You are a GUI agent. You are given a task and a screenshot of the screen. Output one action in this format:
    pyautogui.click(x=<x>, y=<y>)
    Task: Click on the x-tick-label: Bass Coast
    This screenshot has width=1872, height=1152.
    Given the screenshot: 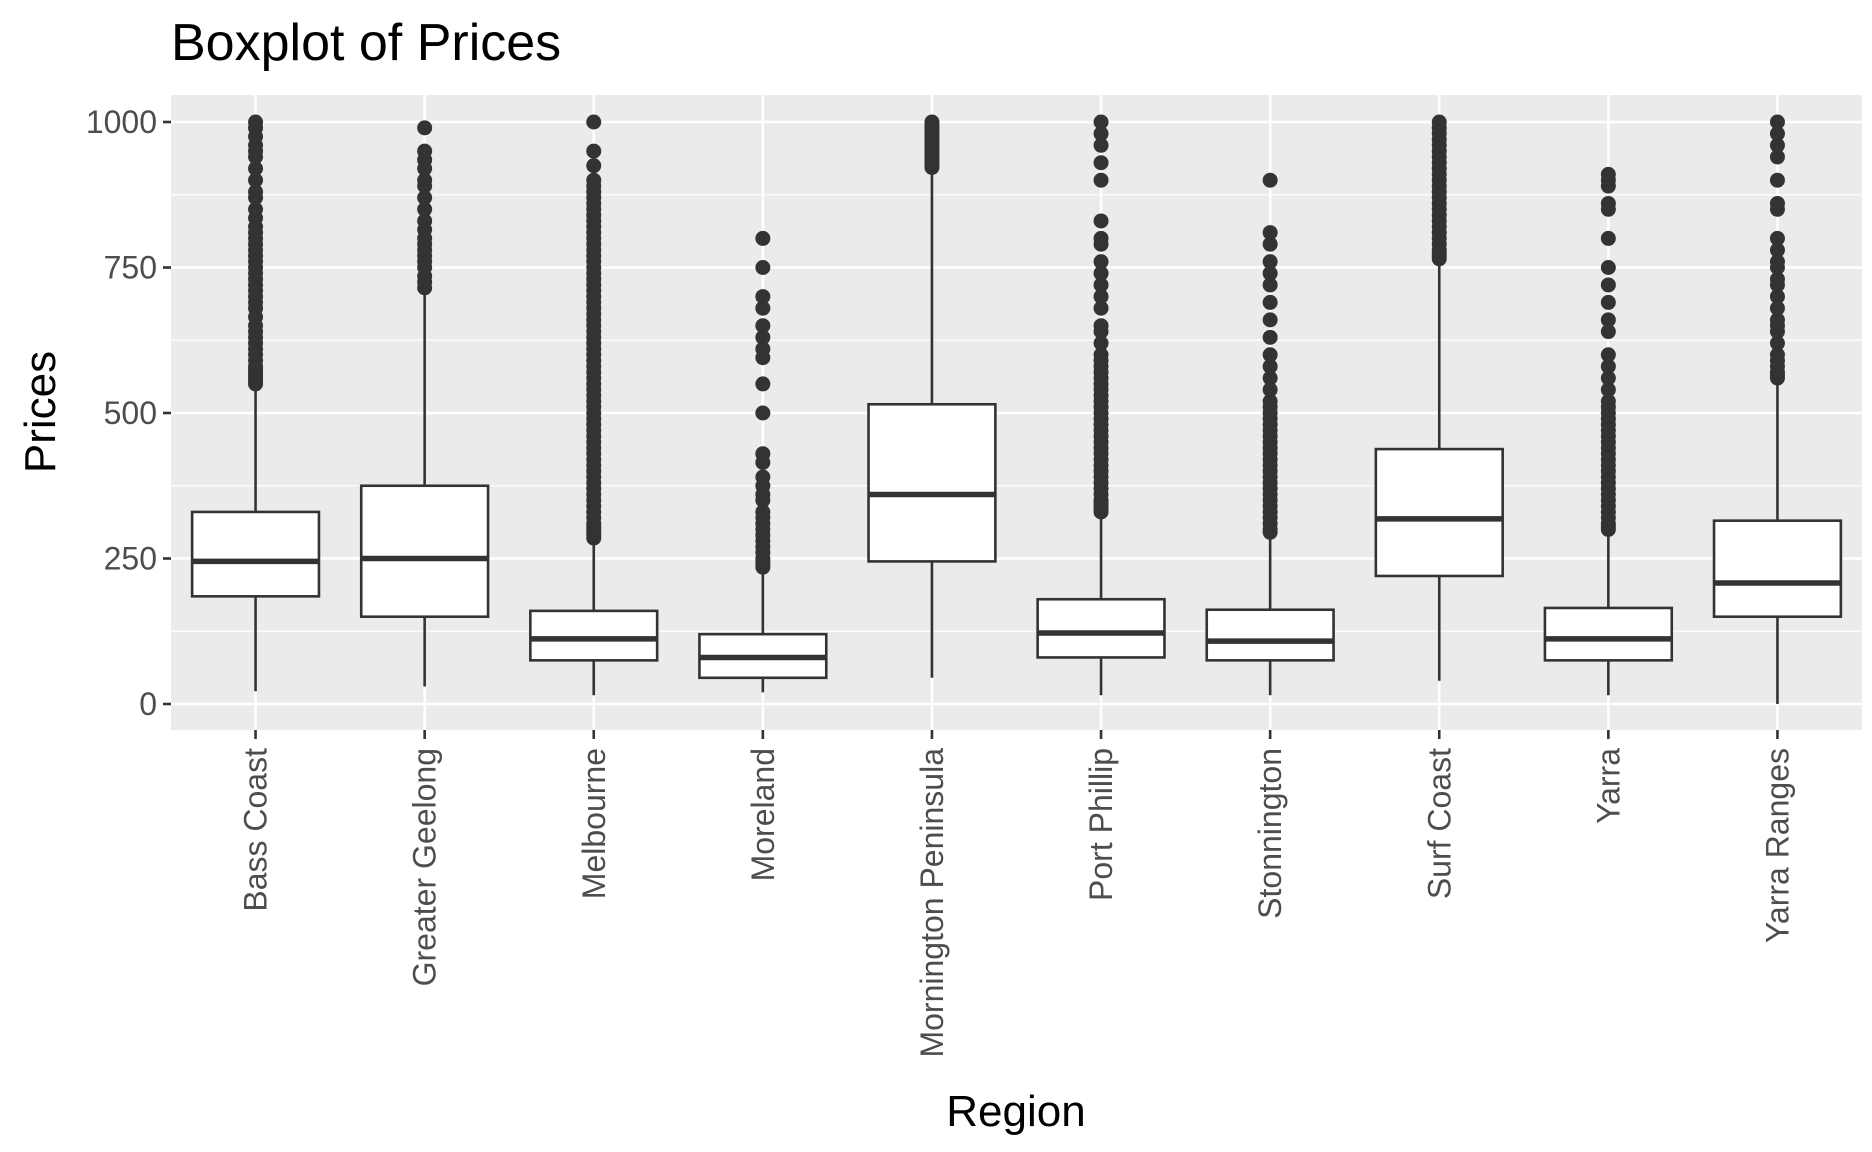 What is the action you would take?
    pyautogui.click(x=256, y=830)
    